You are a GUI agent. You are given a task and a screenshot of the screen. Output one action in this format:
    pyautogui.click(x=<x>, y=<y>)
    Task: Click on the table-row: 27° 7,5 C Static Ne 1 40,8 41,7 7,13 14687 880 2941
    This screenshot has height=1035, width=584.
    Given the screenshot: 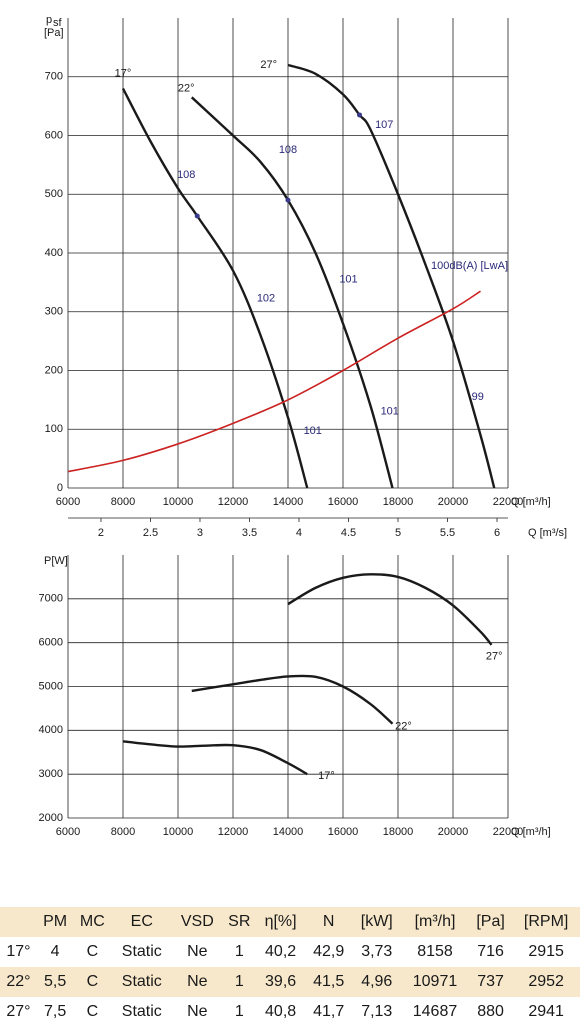 What is the action you would take?
    pyautogui.click(x=290, y=1012)
    